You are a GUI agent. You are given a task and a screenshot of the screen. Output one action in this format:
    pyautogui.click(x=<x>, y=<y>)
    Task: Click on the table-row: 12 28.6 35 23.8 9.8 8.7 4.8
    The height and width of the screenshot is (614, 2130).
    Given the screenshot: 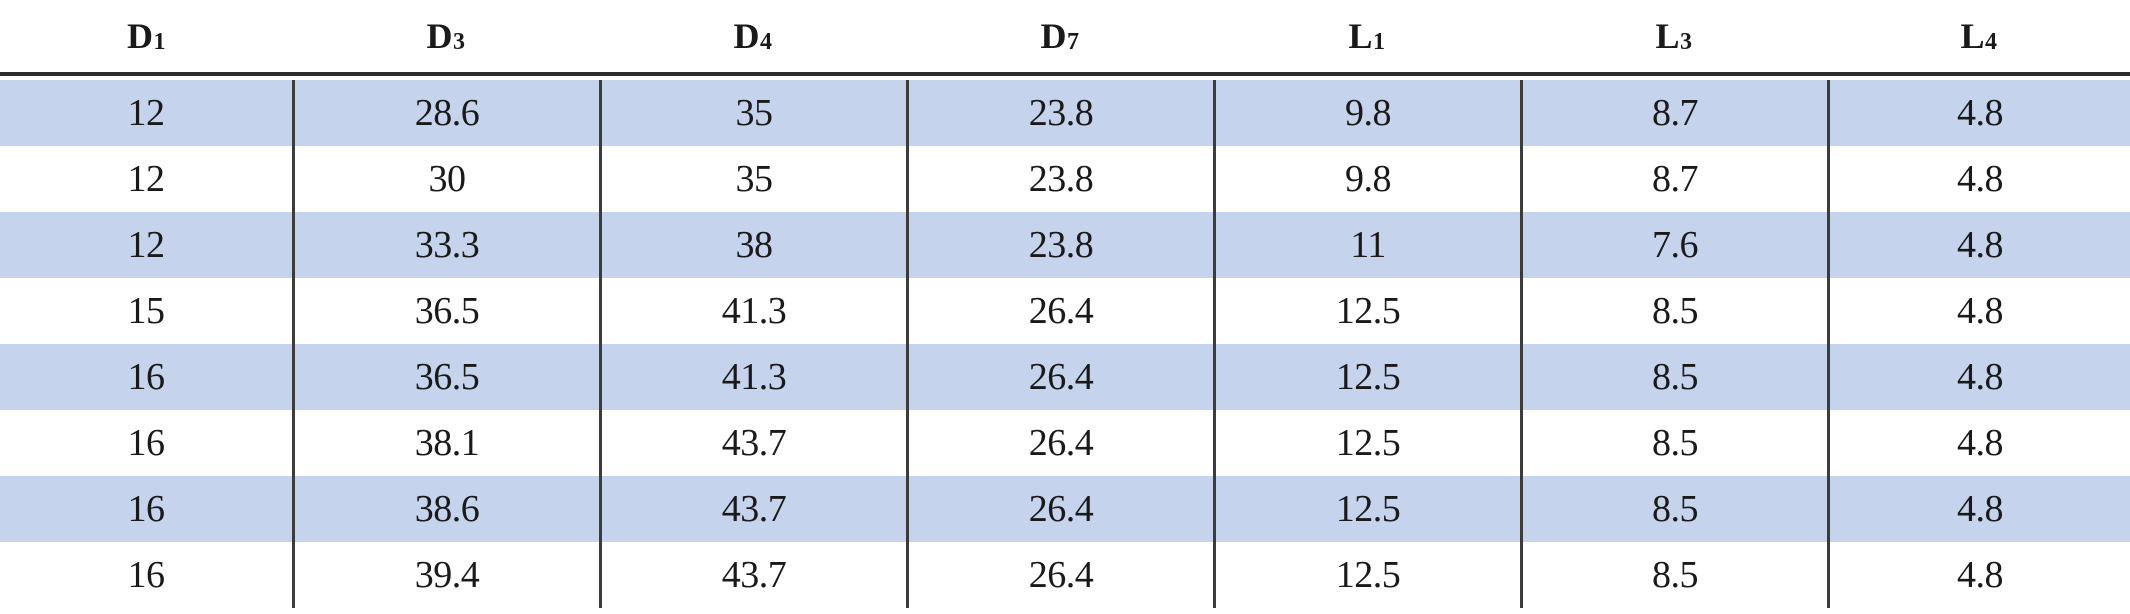 What is the action you would take?
    pyautogui.click(x=1065, y=113)
    